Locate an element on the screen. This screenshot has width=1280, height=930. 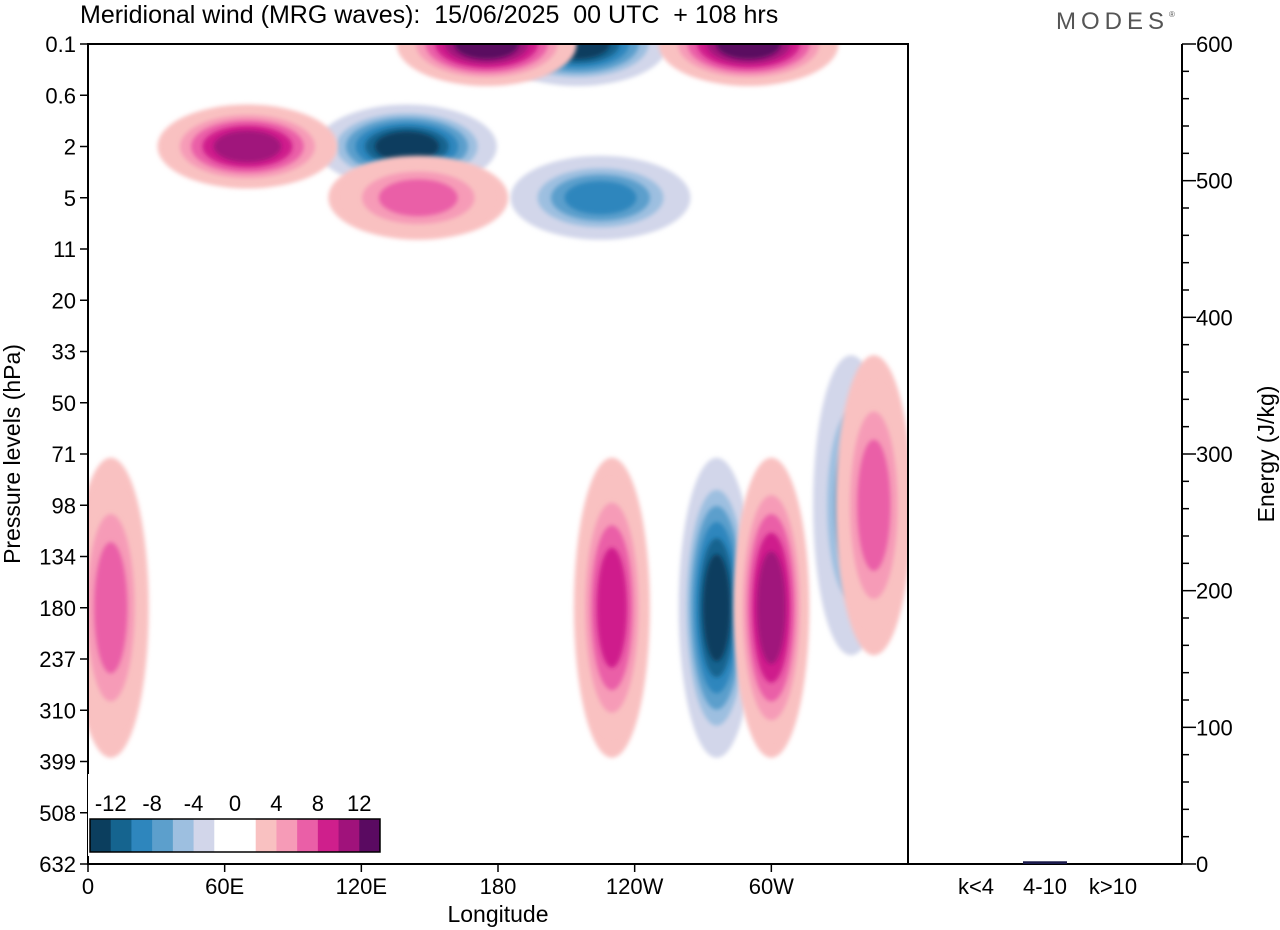
y-tick-label: 50 is located at coordinates (64, 403).